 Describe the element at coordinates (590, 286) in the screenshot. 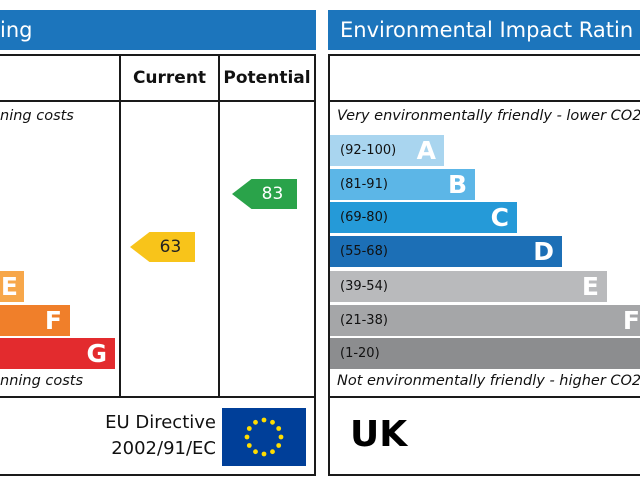

I see `env-band-e-letter: E` at that location.